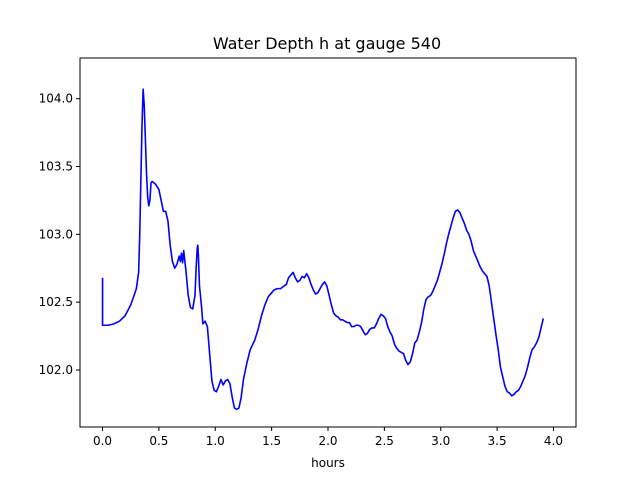 Image resolution: width=640 pixels, height=480 pixels. I want to click on x-tick-label: 1.5, so click(271, 441).